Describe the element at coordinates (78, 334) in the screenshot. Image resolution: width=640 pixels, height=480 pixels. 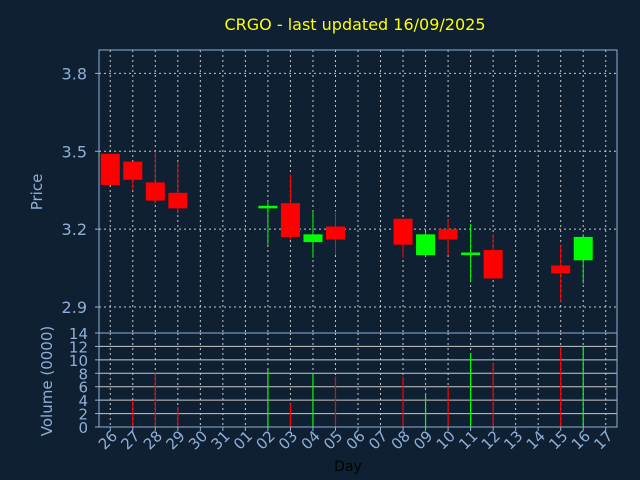
I see `volume-tick-label: 14` at that location.